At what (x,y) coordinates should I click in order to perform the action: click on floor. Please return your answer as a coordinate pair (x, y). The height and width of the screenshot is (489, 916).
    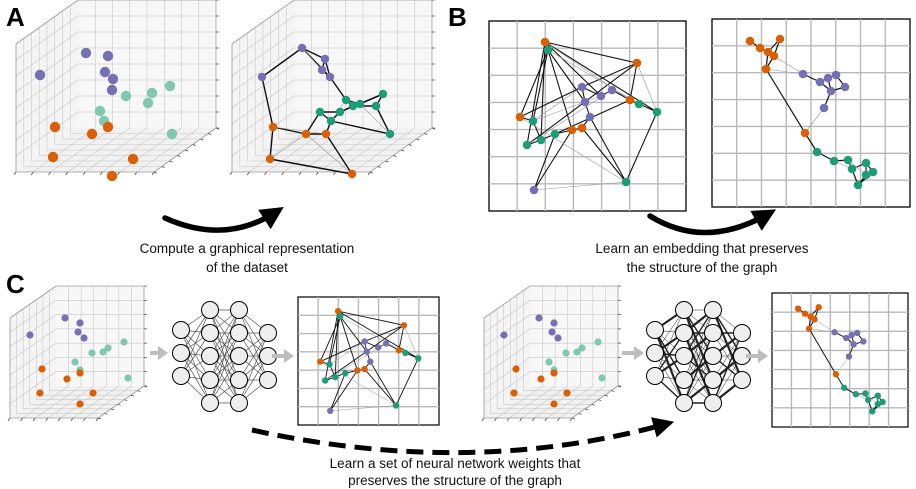
    Looking at the image, I should click on (551, 402).